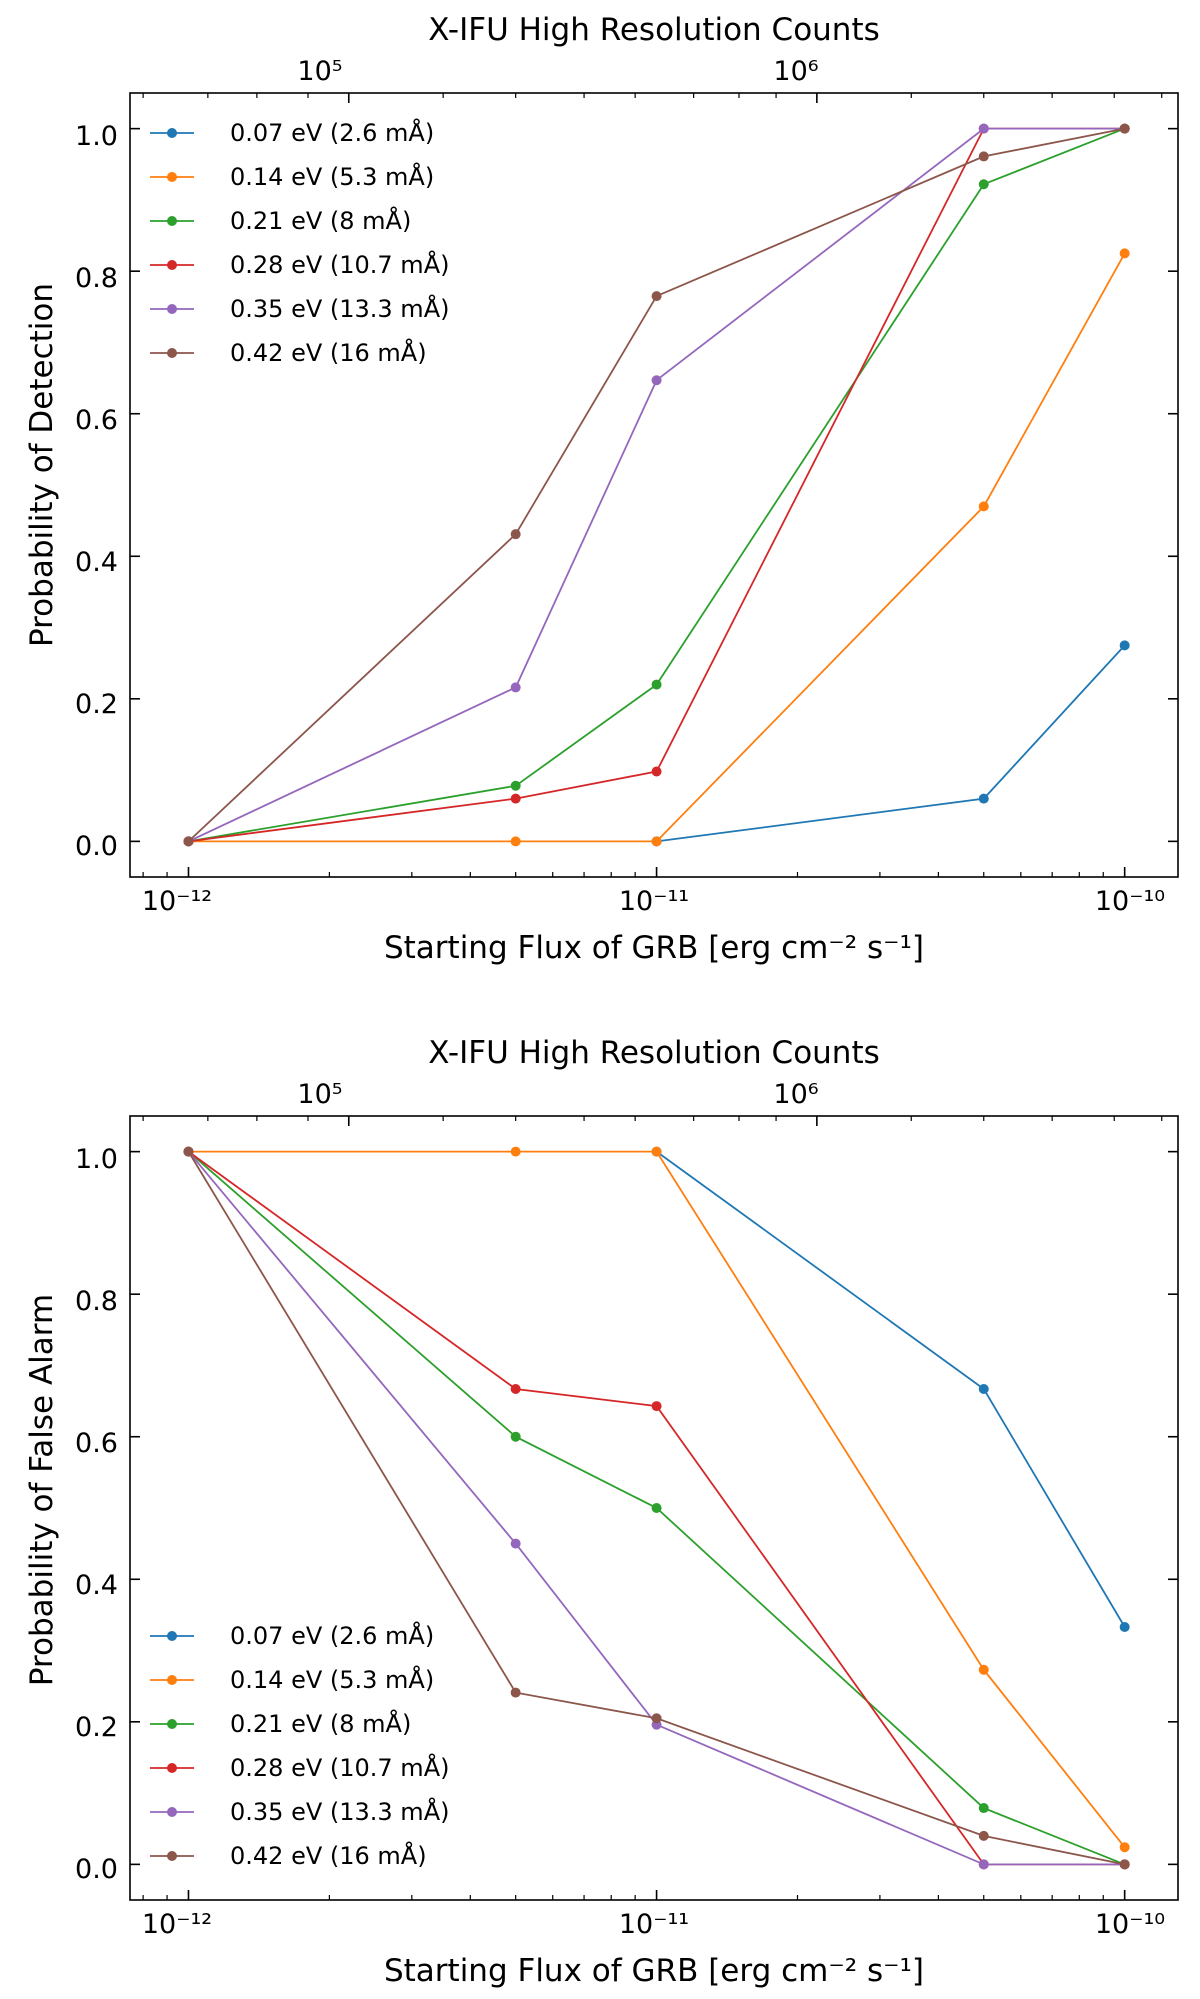 The image size is (1200, 1999). I want to click on false-alarm-legend-item: 0.28 eV (10.7 mÅ), so click(299, 1767).